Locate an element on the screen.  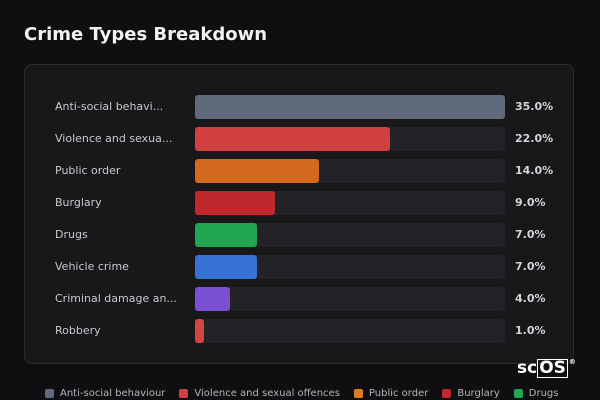
legend-label: Anti-social behaviour is located at coordinates (113, 393).